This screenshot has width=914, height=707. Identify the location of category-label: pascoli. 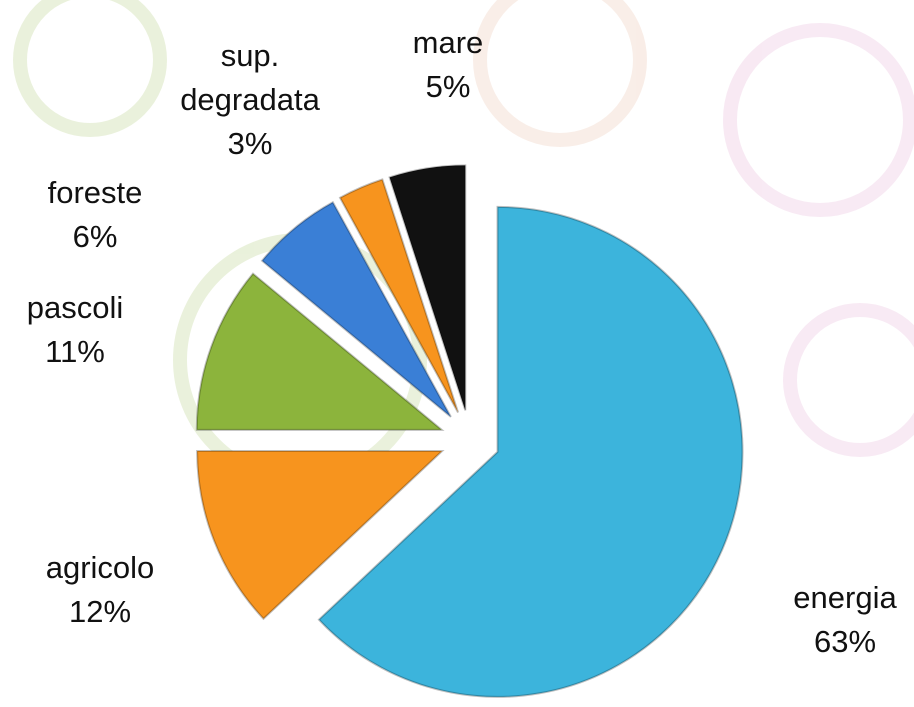
(75, 307).